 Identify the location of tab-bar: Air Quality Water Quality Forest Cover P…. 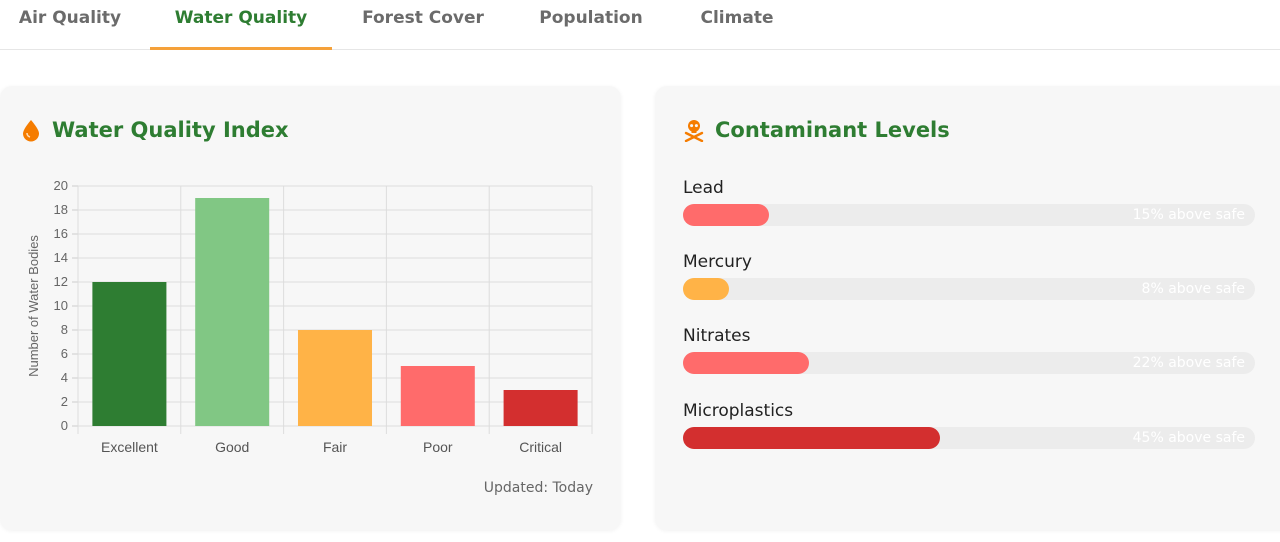
(640, 25).